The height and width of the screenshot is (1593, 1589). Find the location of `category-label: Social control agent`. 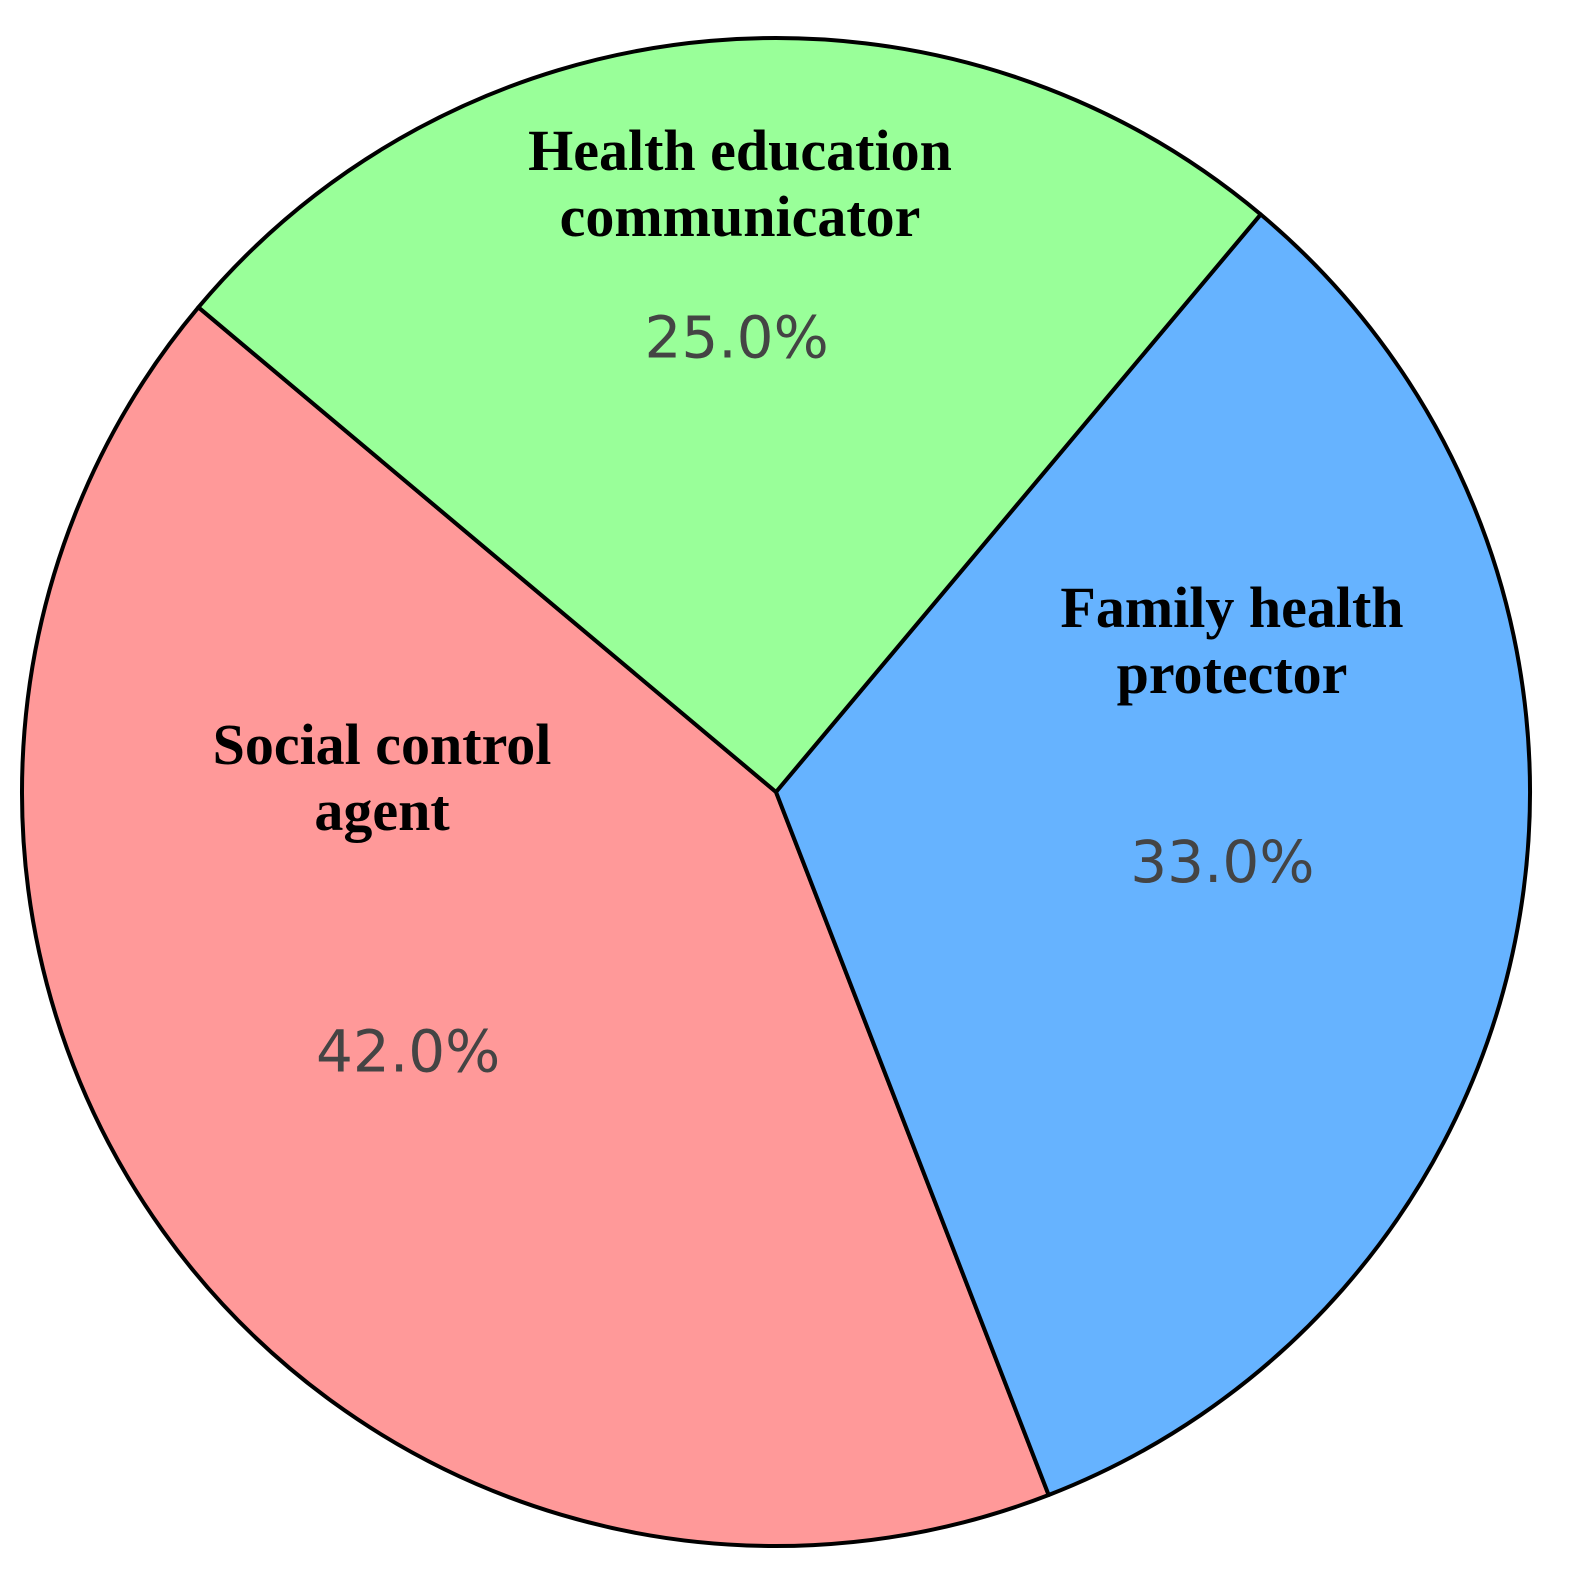

category-label: Social control agent is located at coordinates (382, 777).